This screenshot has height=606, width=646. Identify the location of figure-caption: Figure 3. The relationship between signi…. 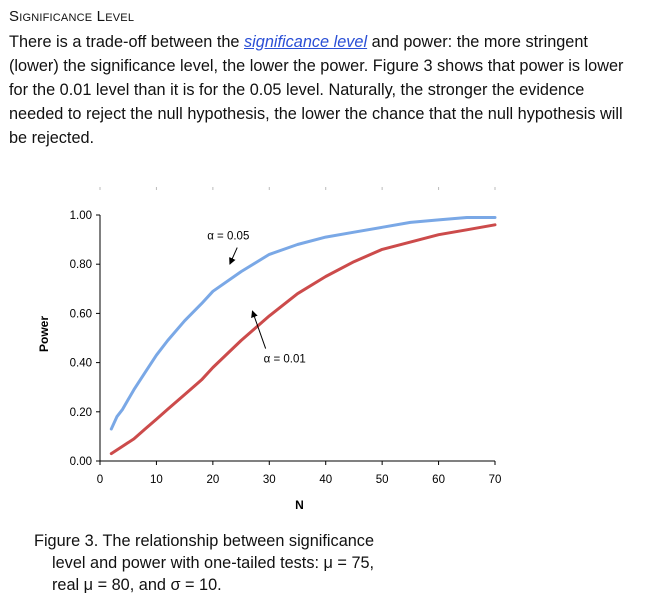
(234, 563).